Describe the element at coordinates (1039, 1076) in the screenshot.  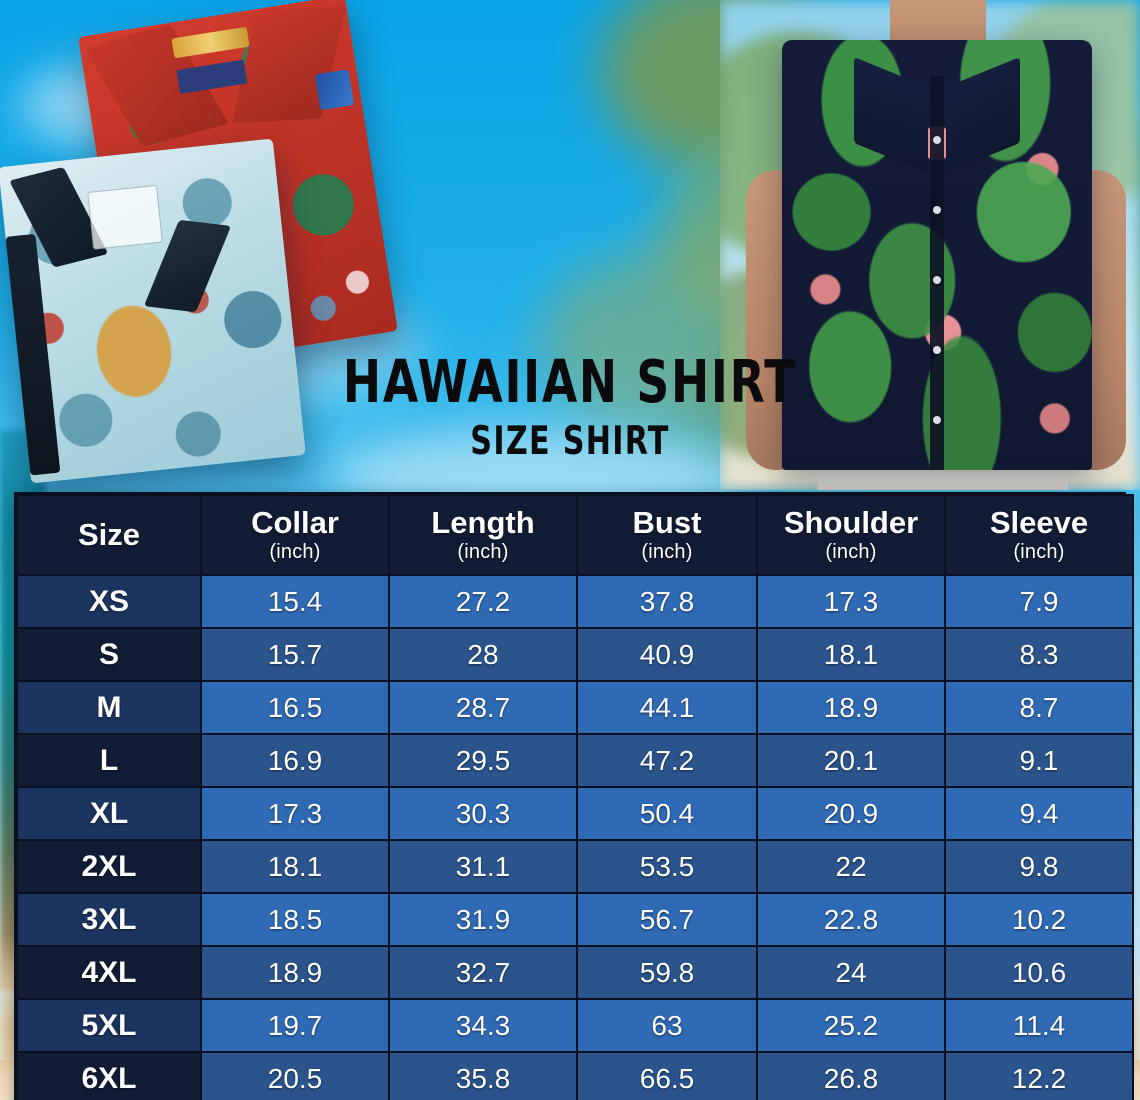
I see `cell-sleeve: 12.2` at that location.